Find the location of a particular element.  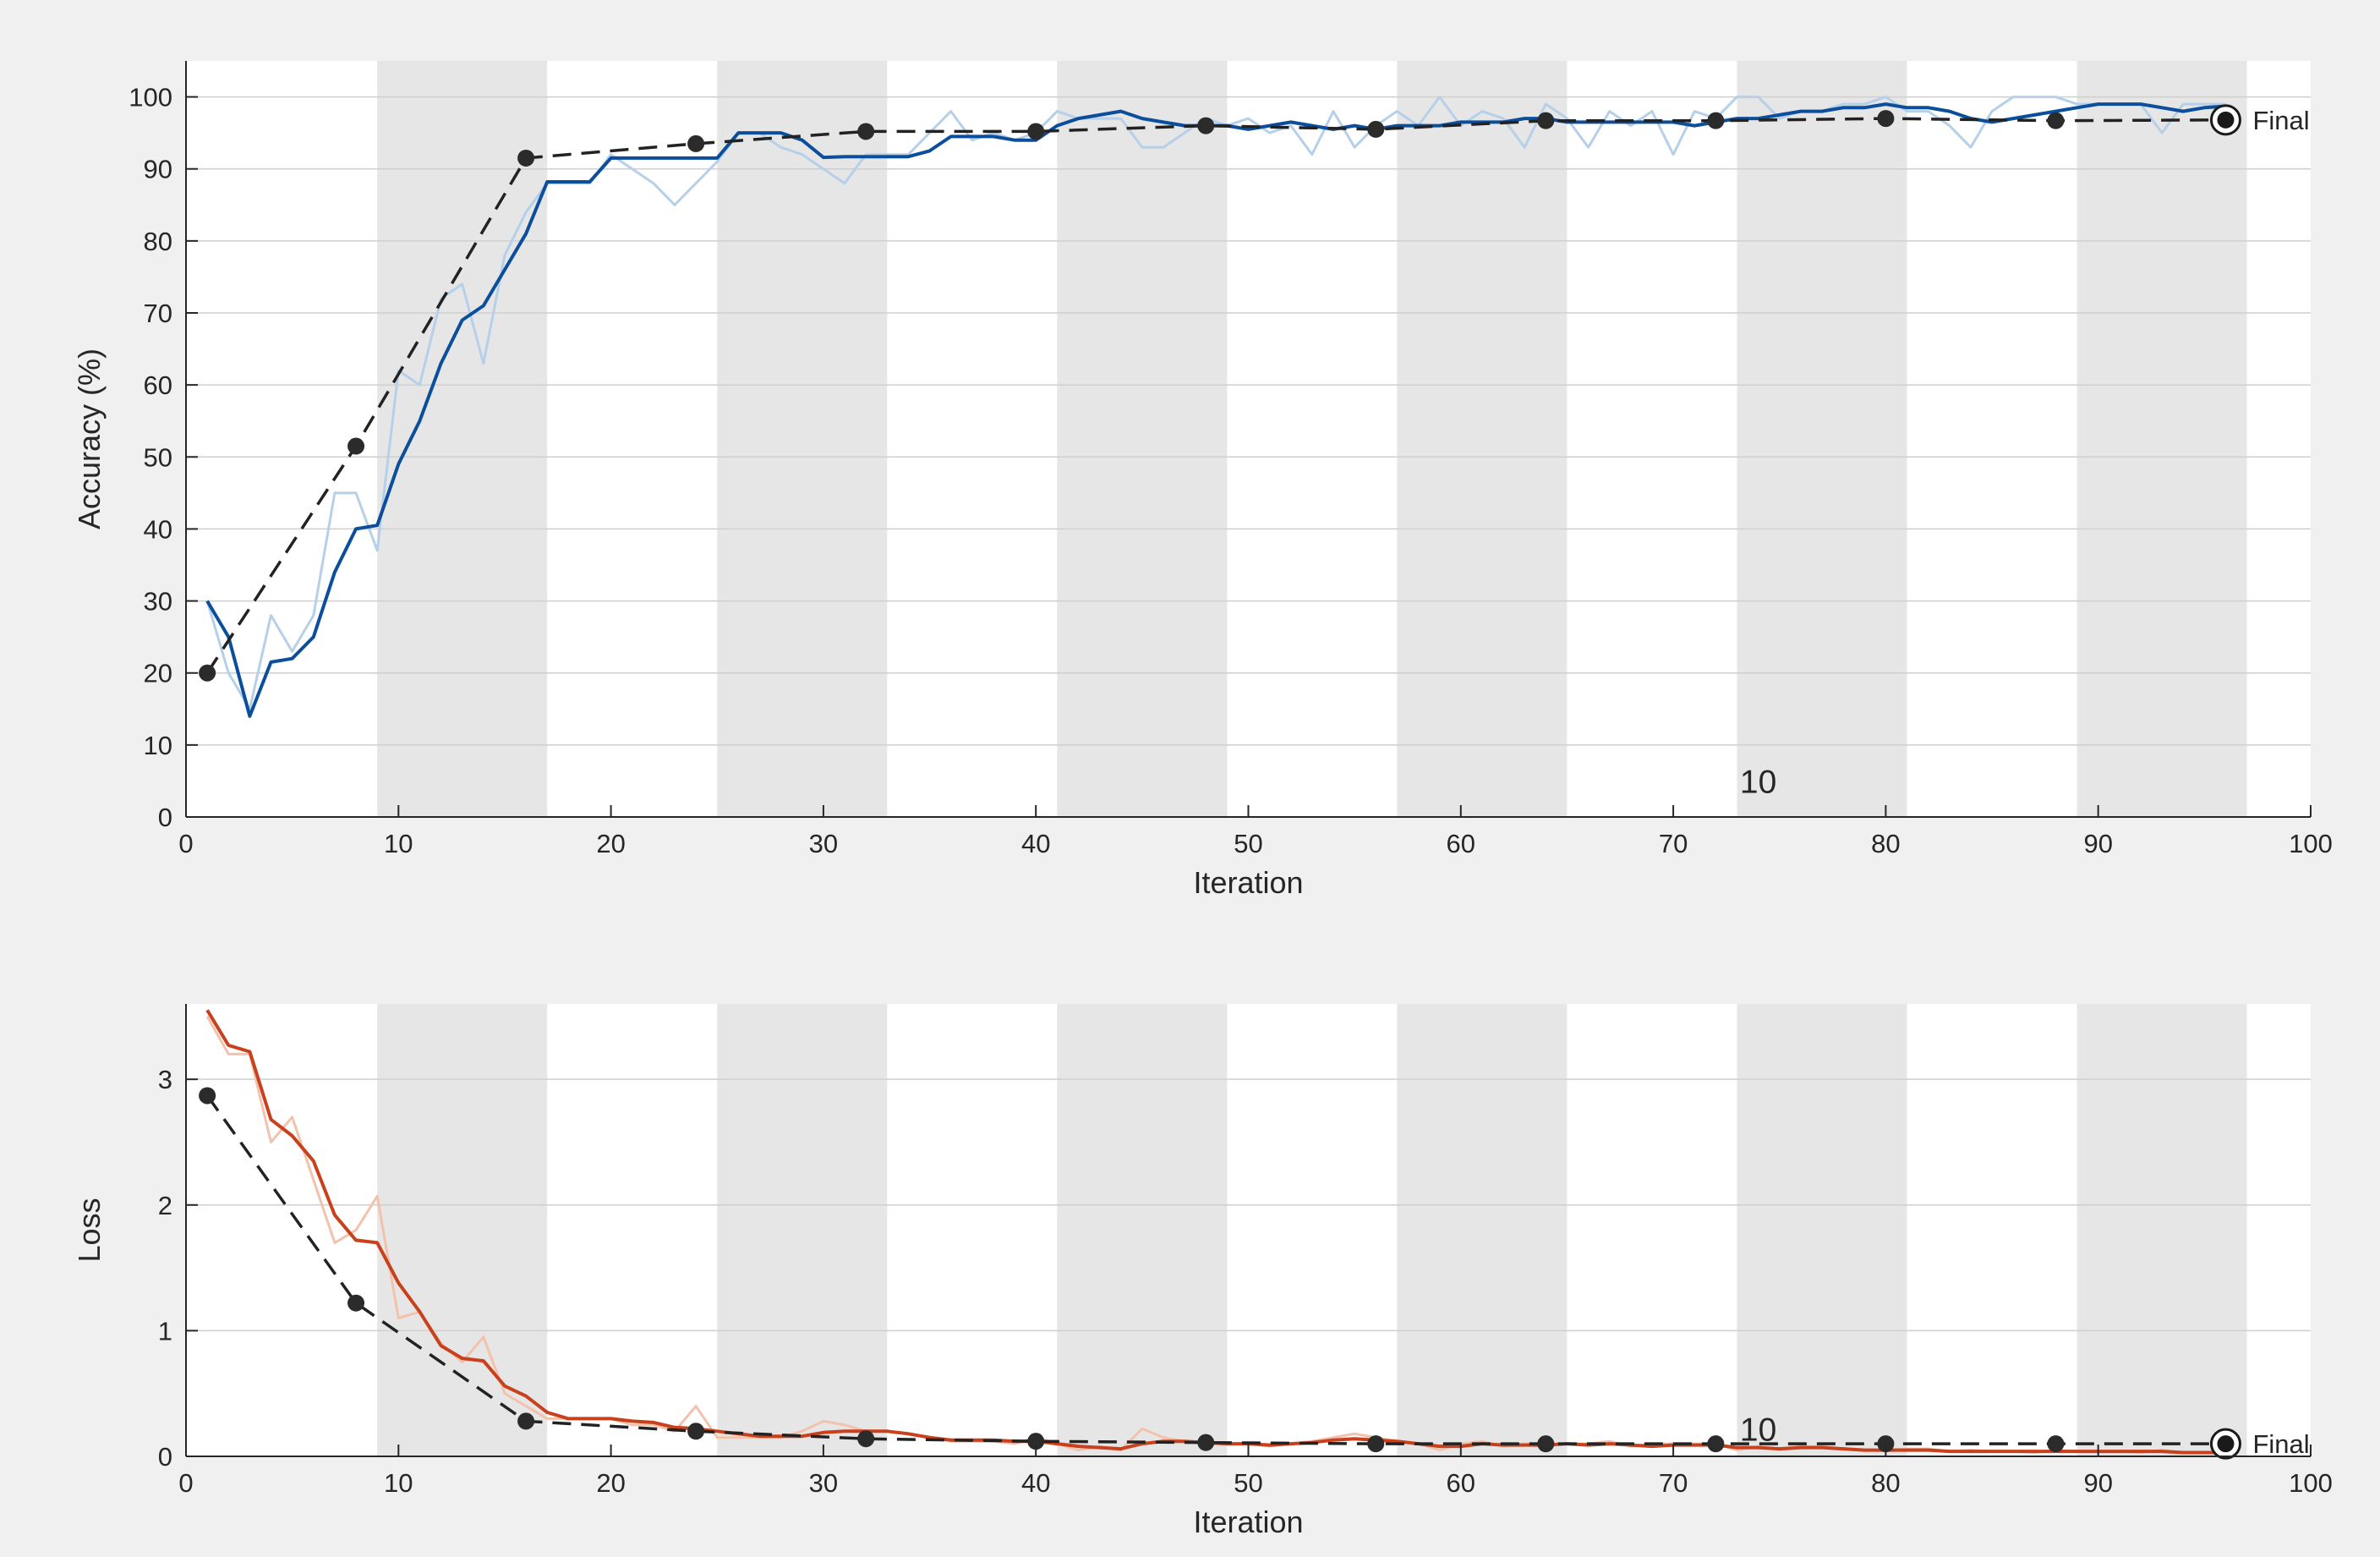

y-axis-label: Accuracy (%) is located at coordinates (89, 438).